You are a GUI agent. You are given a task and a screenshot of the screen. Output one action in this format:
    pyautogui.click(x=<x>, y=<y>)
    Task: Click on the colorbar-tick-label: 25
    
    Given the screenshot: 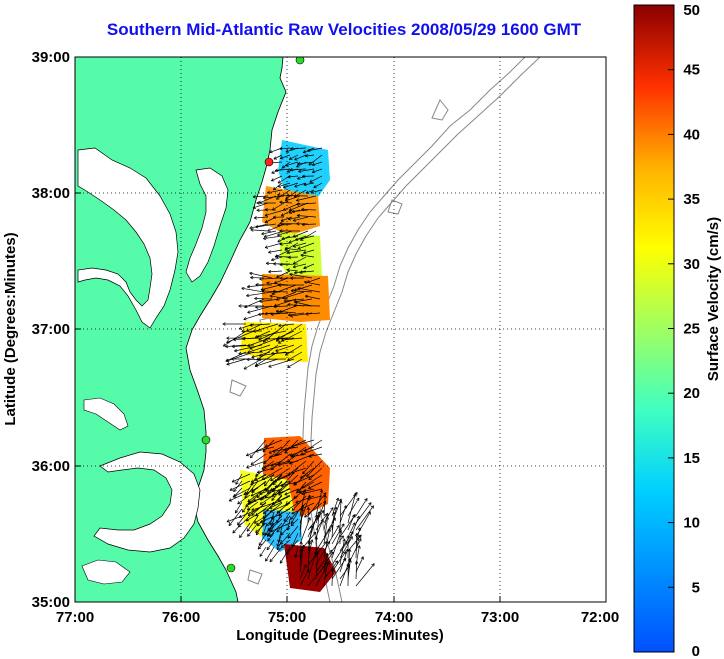 What is the action you would take?
    pyautogui.click(x=691, y=329)
    